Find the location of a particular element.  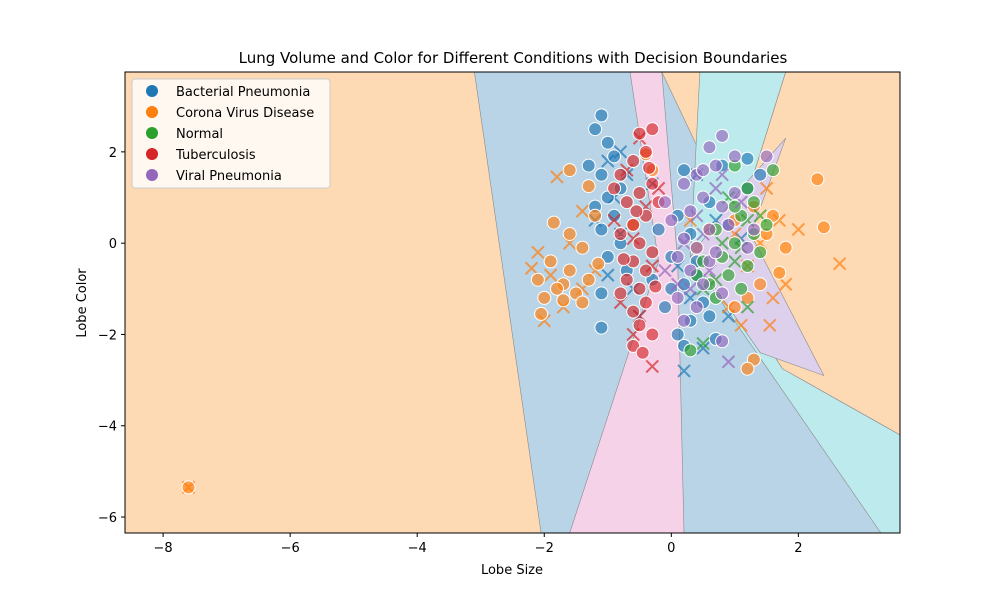

legend-frame is located at coordinates (231, 133).